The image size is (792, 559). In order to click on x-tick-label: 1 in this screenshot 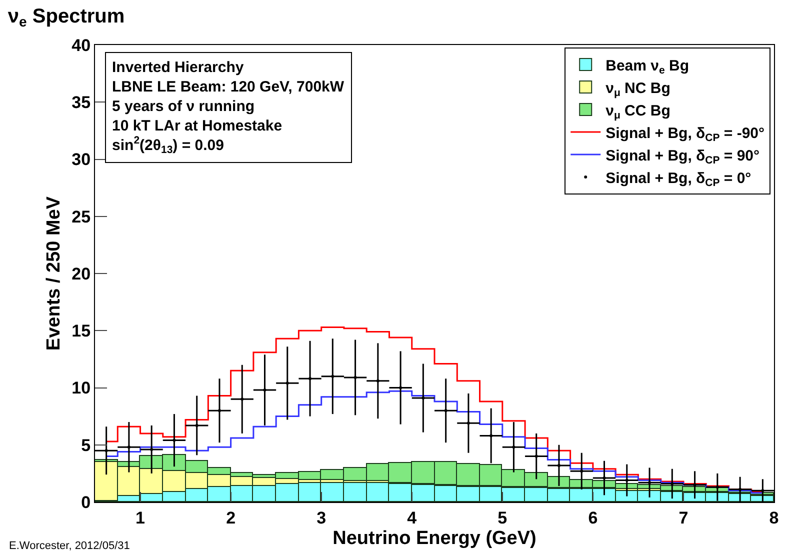, I will do `click(141, 518)`.